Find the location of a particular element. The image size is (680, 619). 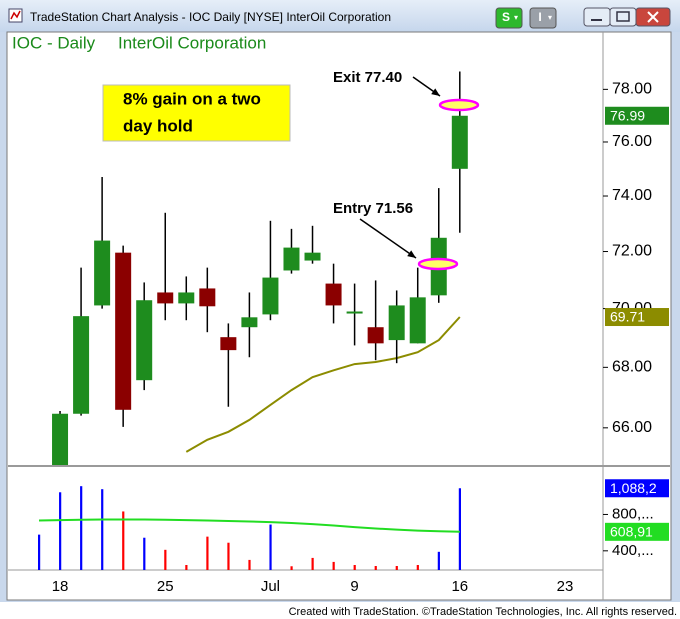

indicator-button-label: I is located at coordinates (539, 17).